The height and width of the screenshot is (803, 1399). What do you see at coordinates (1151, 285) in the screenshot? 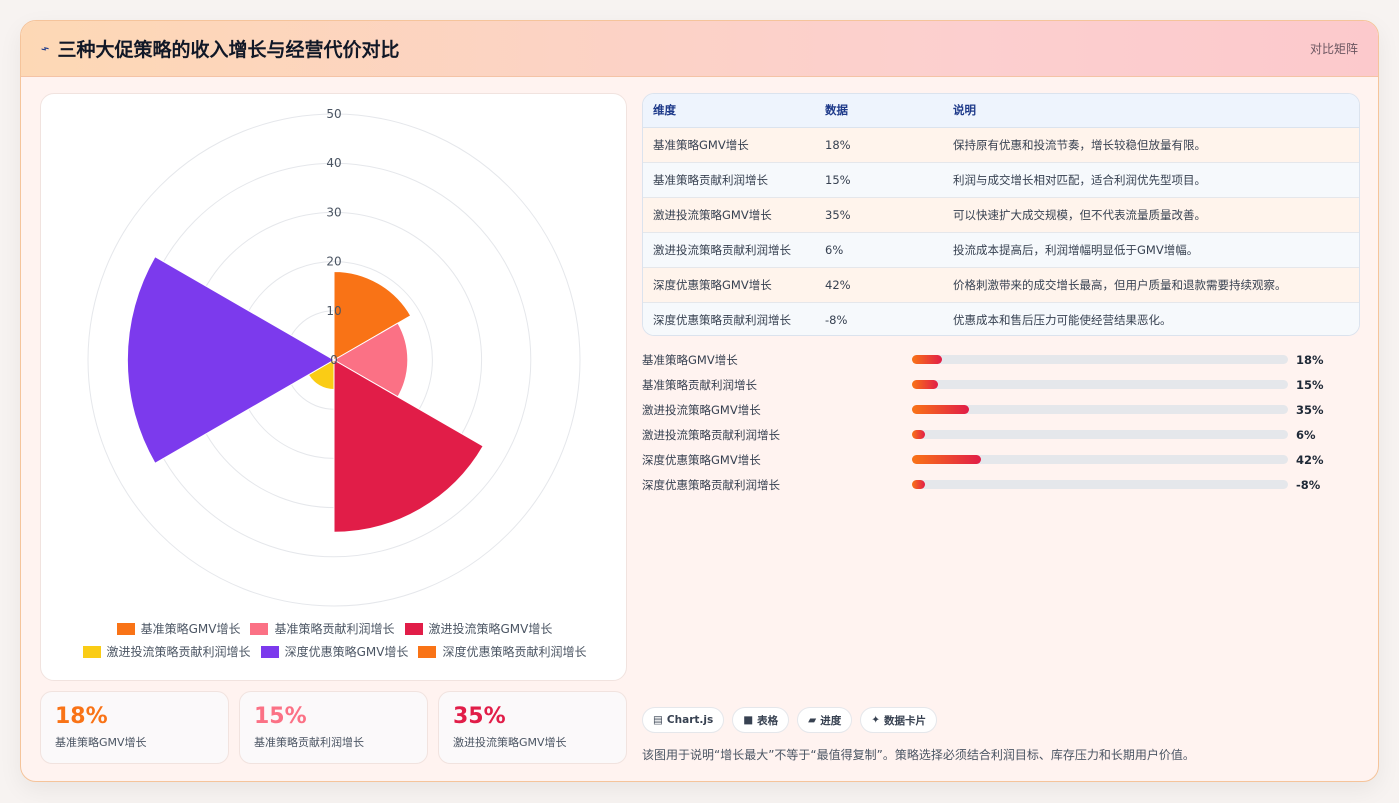
I see `cell-description: 价格刺激带来的成交增长最高，但用户质量和退款需要持续观察。` at bounding box center [1151, 285].